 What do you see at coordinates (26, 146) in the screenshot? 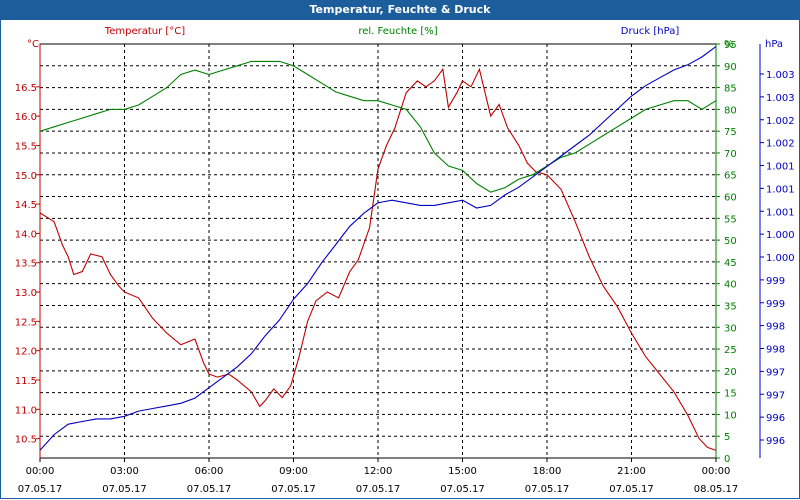
I see `temperature-tick-label: 15.5` at bounding box center [26, 146].